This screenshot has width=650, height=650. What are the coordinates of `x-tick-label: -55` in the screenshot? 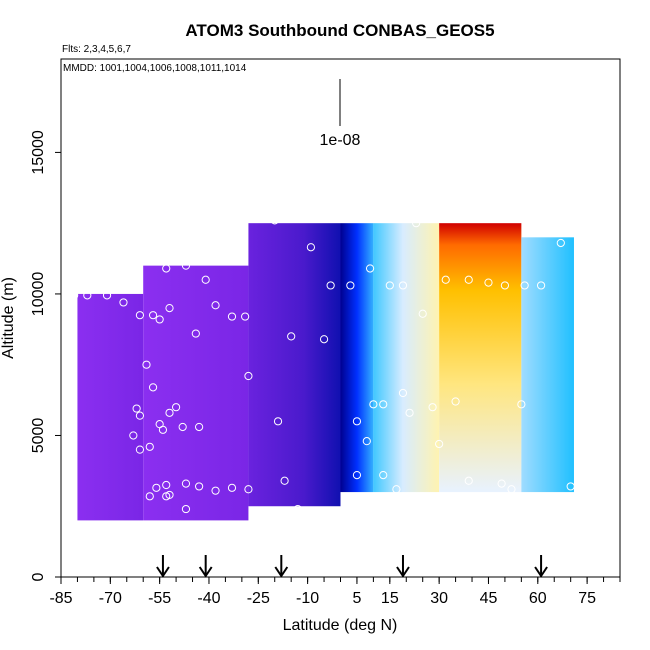 It's located at (159, 598).